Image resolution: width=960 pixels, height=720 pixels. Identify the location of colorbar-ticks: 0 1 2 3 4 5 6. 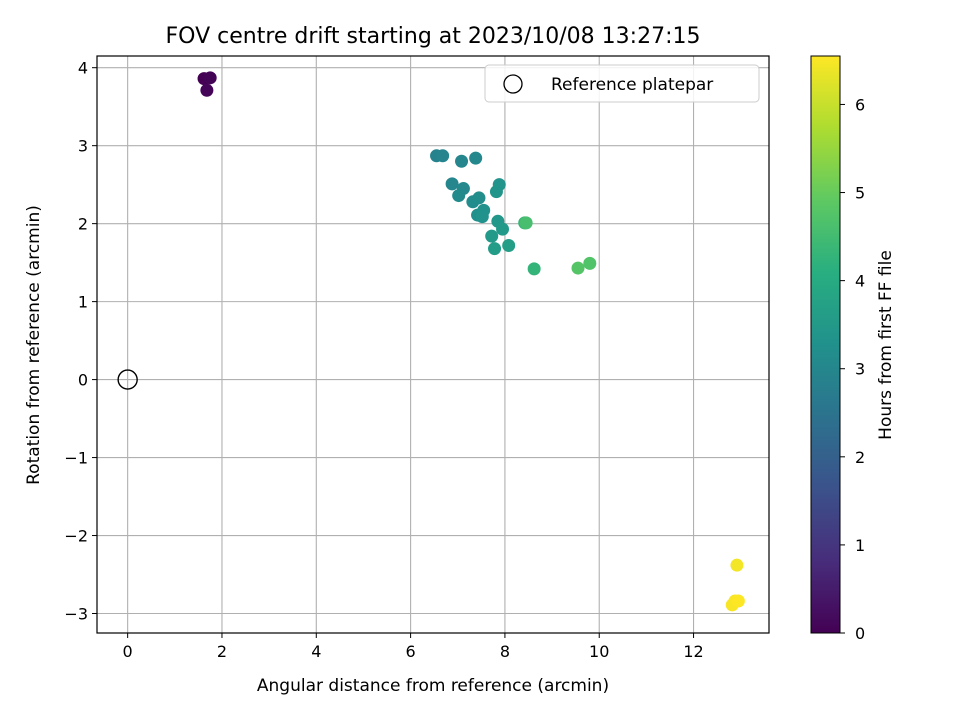
(852, 369).